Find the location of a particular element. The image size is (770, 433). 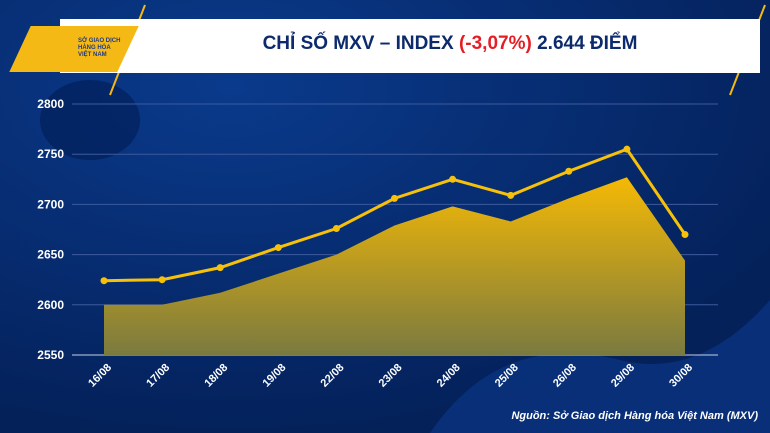

title-change: (-3,07%) is located at coordinates (495, 43).